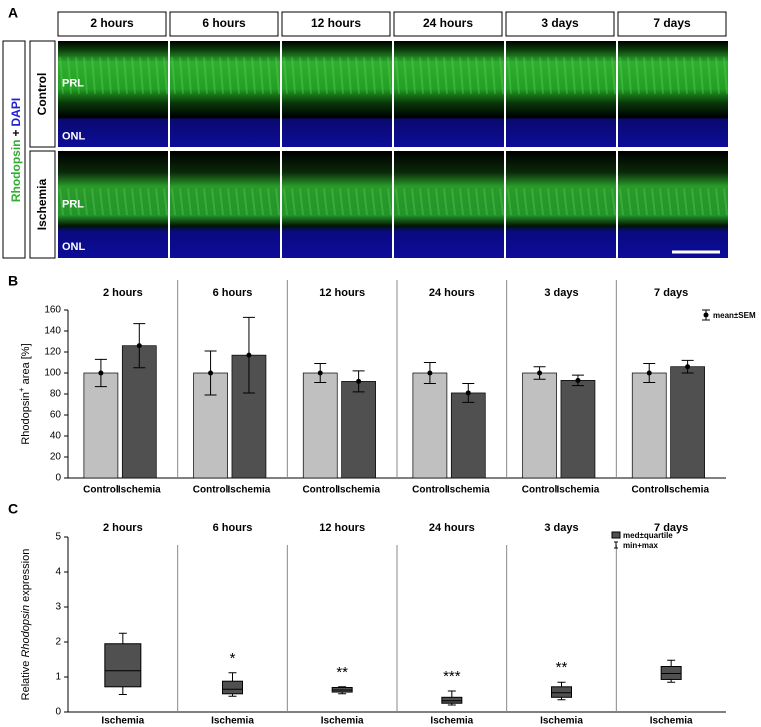  Describe the element at coordinates (42, 204) in the screenshot. I see `row-label: Ischemia` at that location.